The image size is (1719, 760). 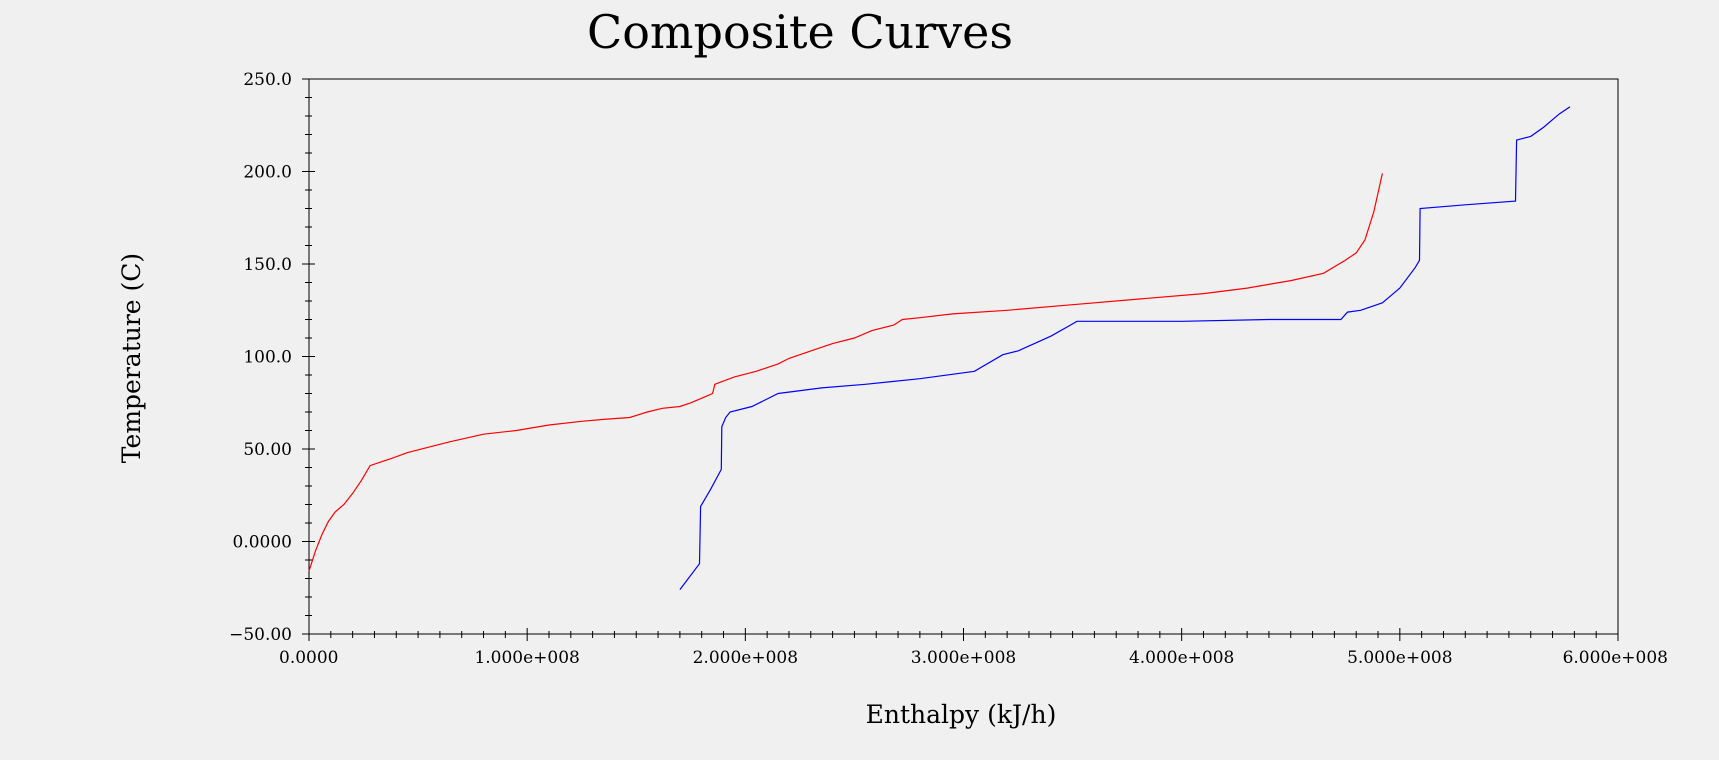 I want to click on x-tick-label: 1.000e+008, so click(x=526, y=658).